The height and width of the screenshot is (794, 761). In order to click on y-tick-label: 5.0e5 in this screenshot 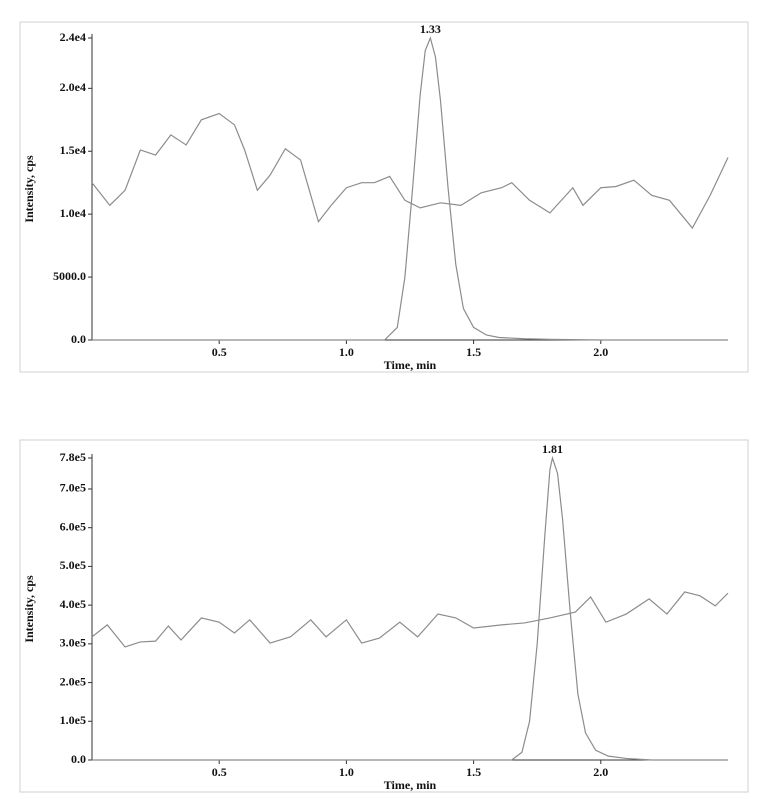, I will do `click(73, 565)`.